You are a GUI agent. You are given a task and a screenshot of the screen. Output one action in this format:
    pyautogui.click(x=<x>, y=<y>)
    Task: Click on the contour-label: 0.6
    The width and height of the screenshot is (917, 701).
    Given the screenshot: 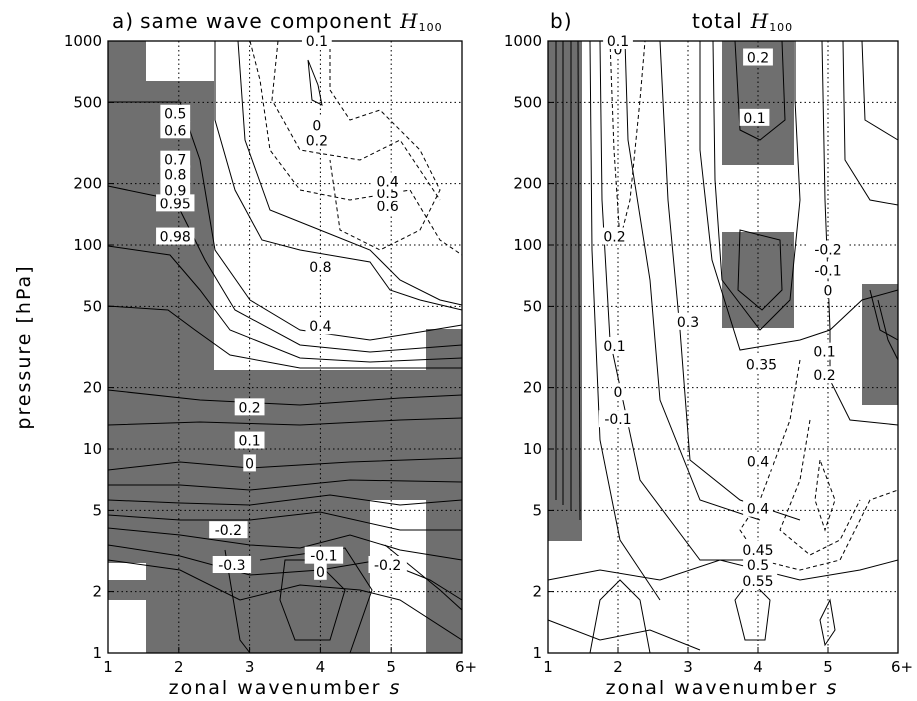 What is the action you would take?
    pyautogui.click(x=387, y=206)
    